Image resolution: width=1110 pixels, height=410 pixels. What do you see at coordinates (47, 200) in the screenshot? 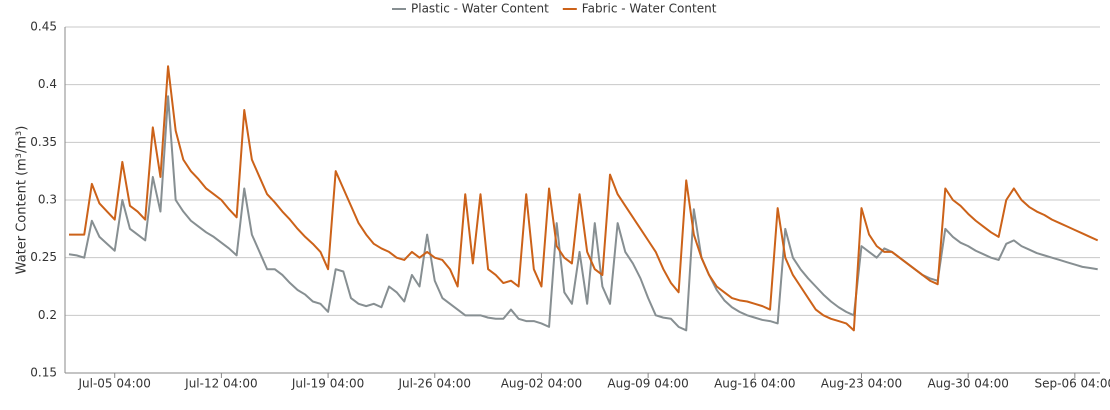
I see `y-tick-label: 0.3` at bounding box center [47, 200].